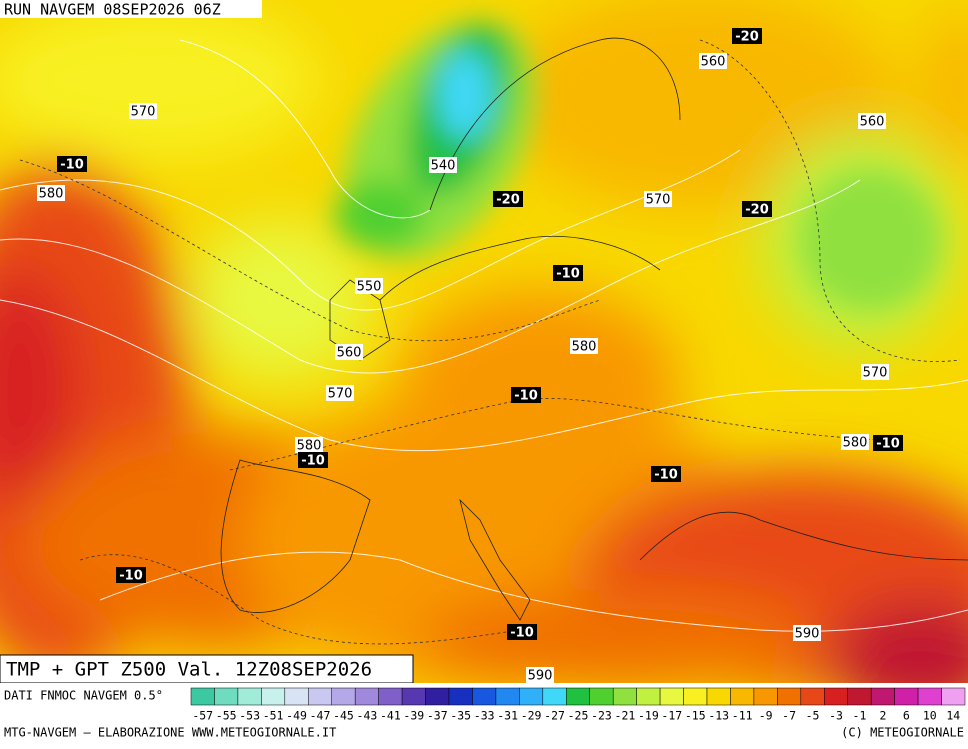  I want to click on geopotential-label: 540, so click(443, 166).